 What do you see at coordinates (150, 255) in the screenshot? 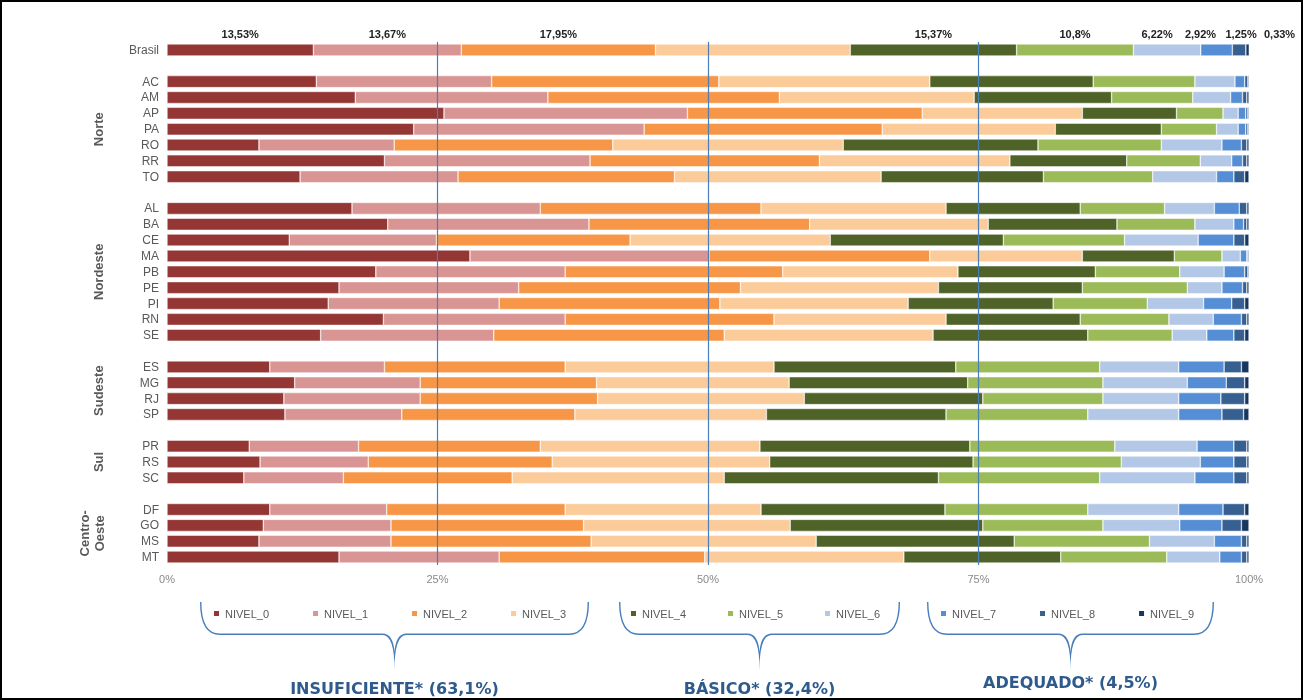
I see `y-tick-label: MA` at bounding box center [150, 255].